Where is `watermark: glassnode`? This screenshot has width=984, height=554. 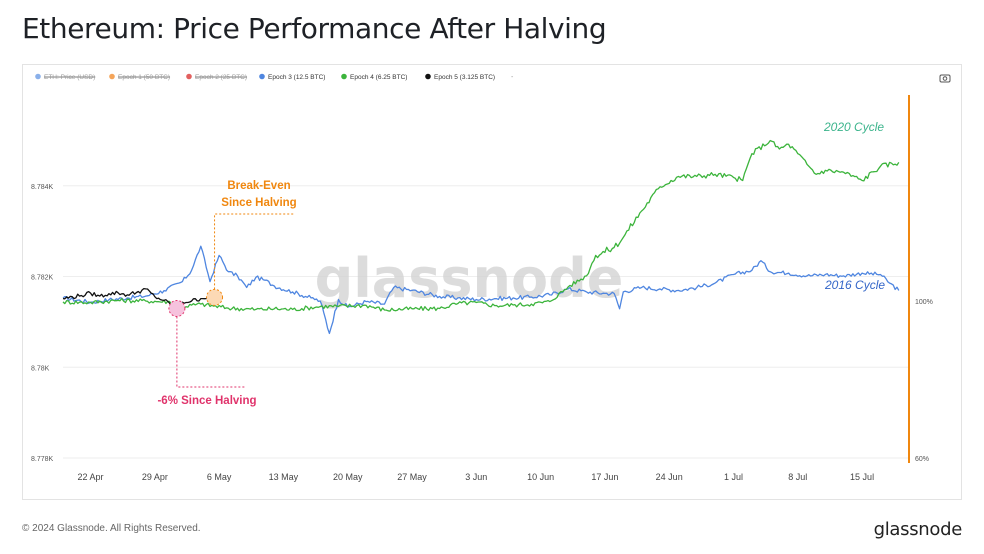 watermark: glassnode is located at coordinates (469, 278).